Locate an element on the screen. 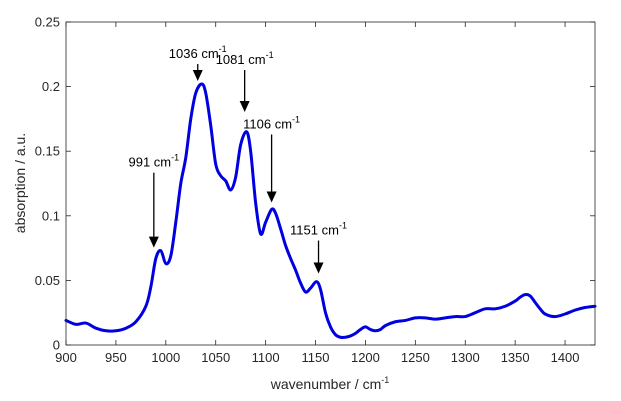 This screenshot has width=621, height=401. annotation-label: 991 cm-1 is located at coordinates (154, 161).